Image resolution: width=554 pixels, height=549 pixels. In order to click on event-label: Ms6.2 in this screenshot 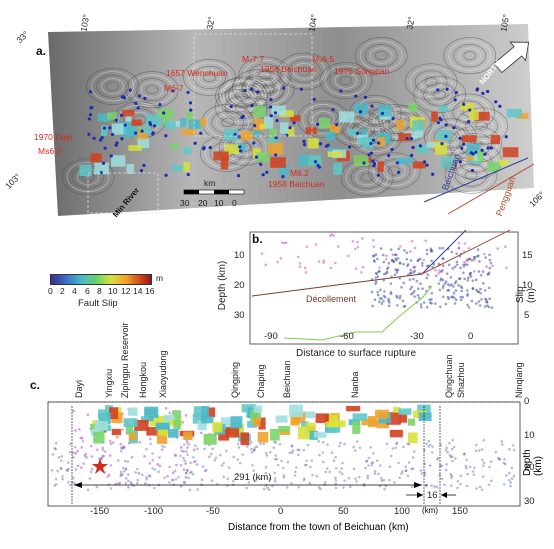, I will do `click(50, 151)`.